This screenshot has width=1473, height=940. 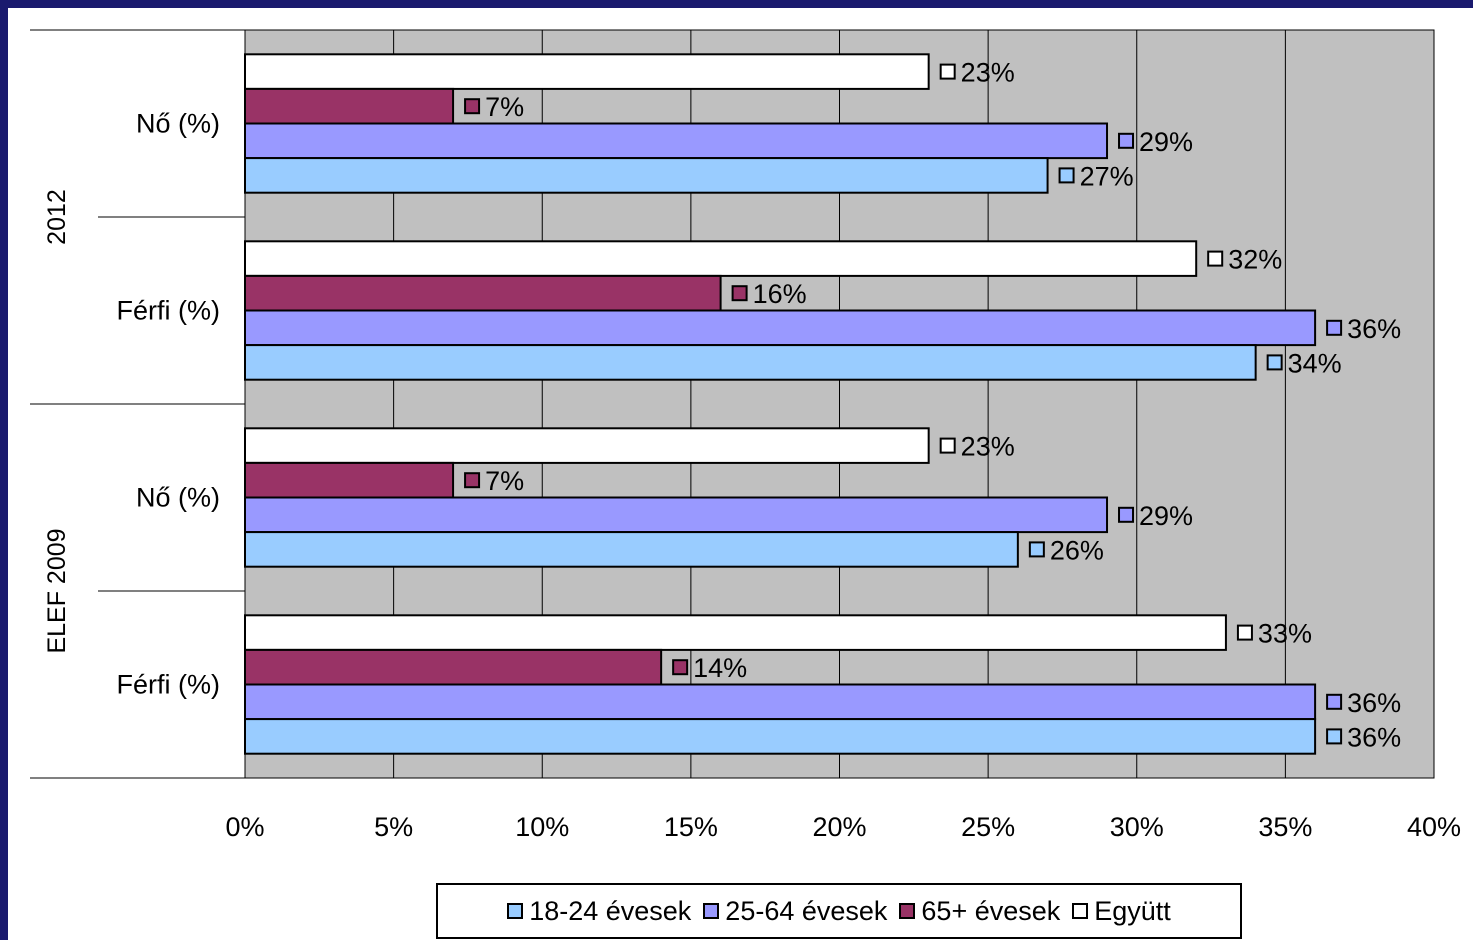 What do you see at coordinates (1132, 910) in the screenshot?
I see `legend-label: Együtt` at bounding box center [1132, 910].